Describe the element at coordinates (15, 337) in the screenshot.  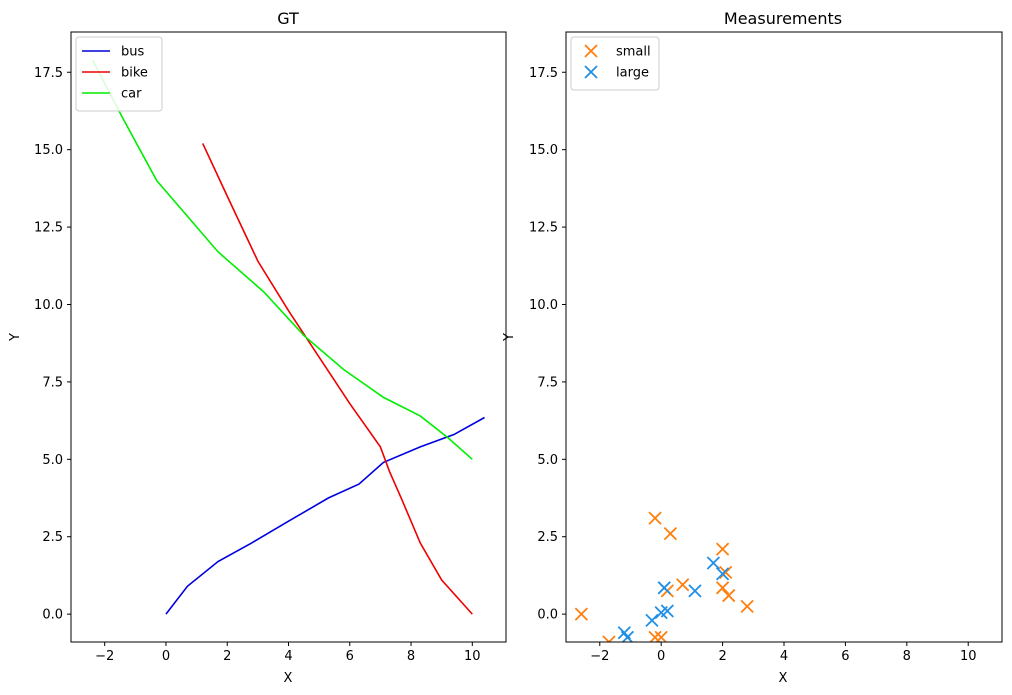
I see `gt-ylabel: Y` at that location.